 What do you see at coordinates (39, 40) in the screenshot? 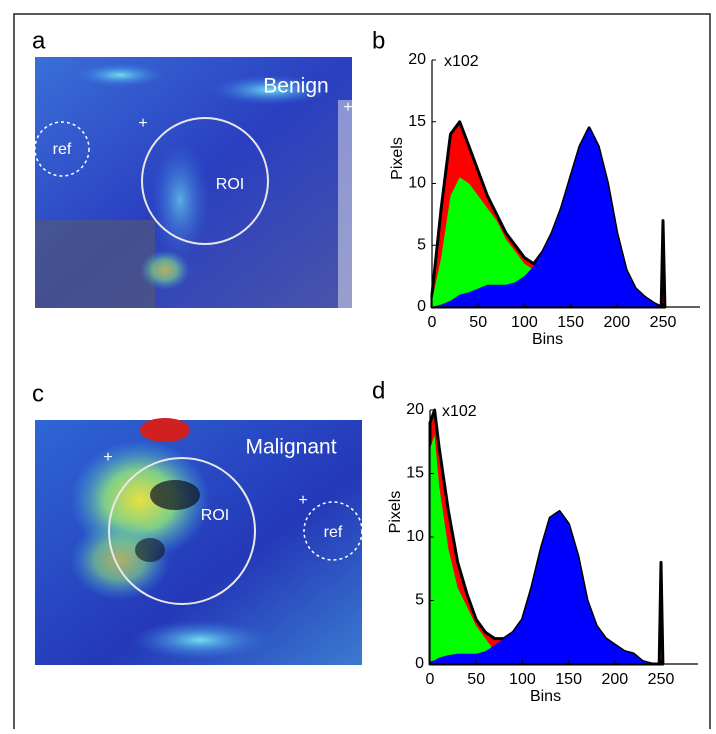
I see `panel-label: a` at bounding box center [39, 40].